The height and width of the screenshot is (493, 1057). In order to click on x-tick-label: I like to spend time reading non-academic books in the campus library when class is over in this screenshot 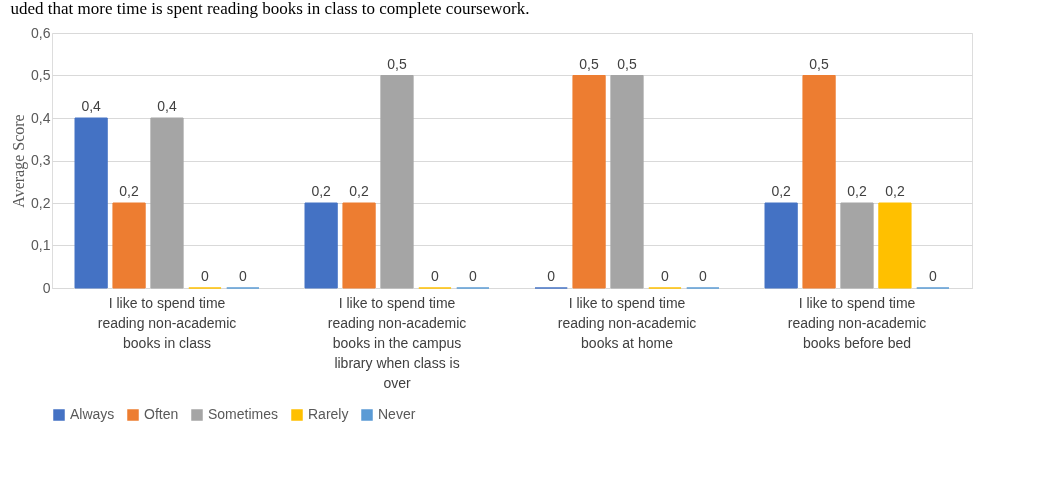, I will do `click(397, 342)`.